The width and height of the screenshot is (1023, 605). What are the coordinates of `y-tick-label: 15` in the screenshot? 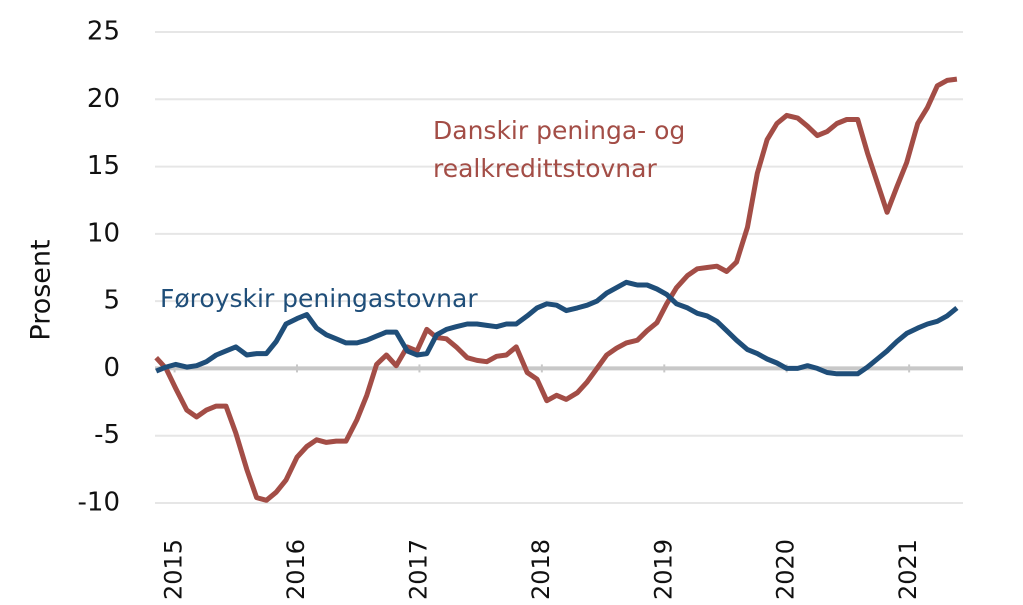 It's located at (103, 166).